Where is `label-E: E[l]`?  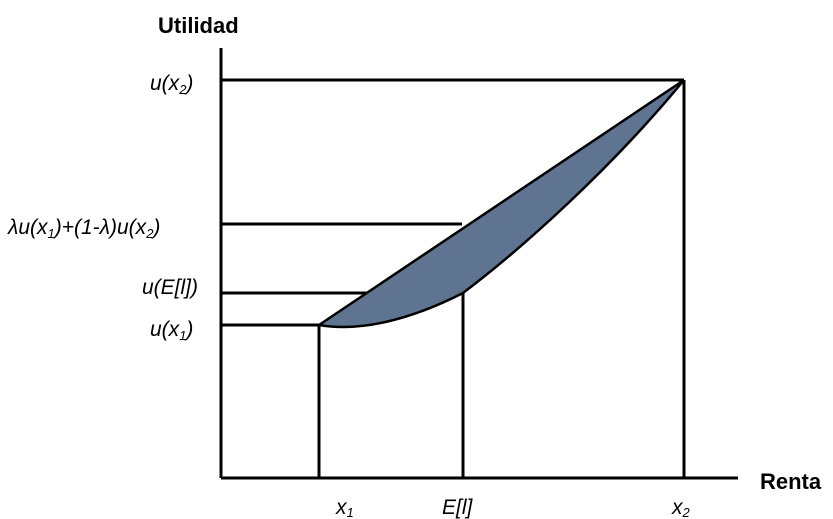
label-E: E[l] is located at coordinates (458, 507).